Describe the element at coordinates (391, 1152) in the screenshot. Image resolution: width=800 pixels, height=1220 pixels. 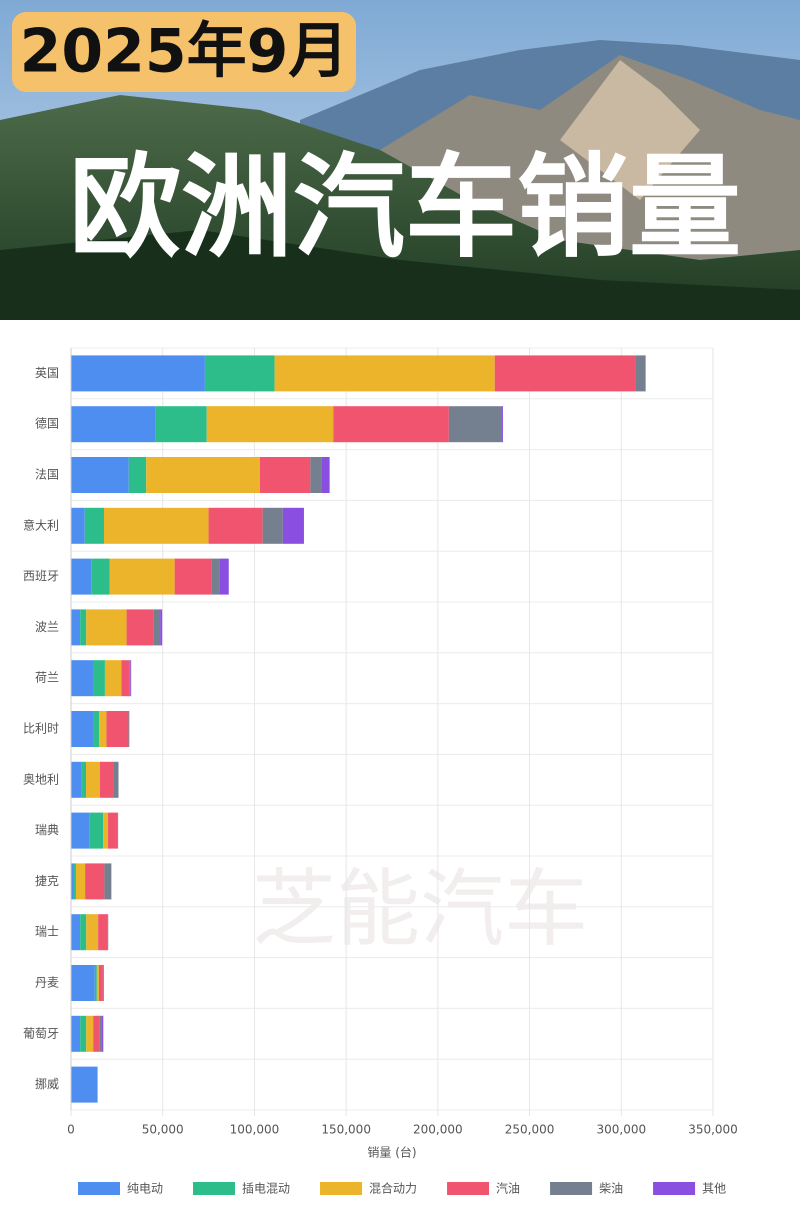
I see `x-axis-title: 销量 (台)` at that location.